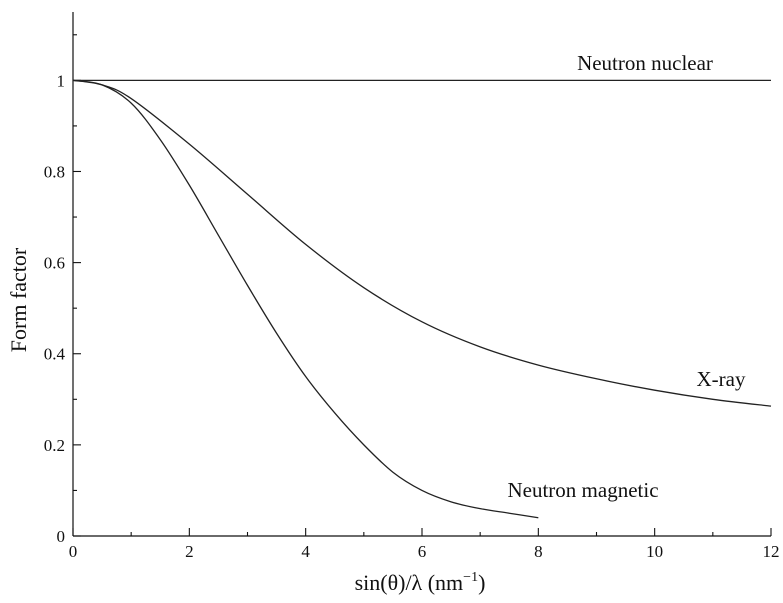  Describe the element at coordinates (771, 551) in the screenshot. I see `x-tick-label: 12` at that location.